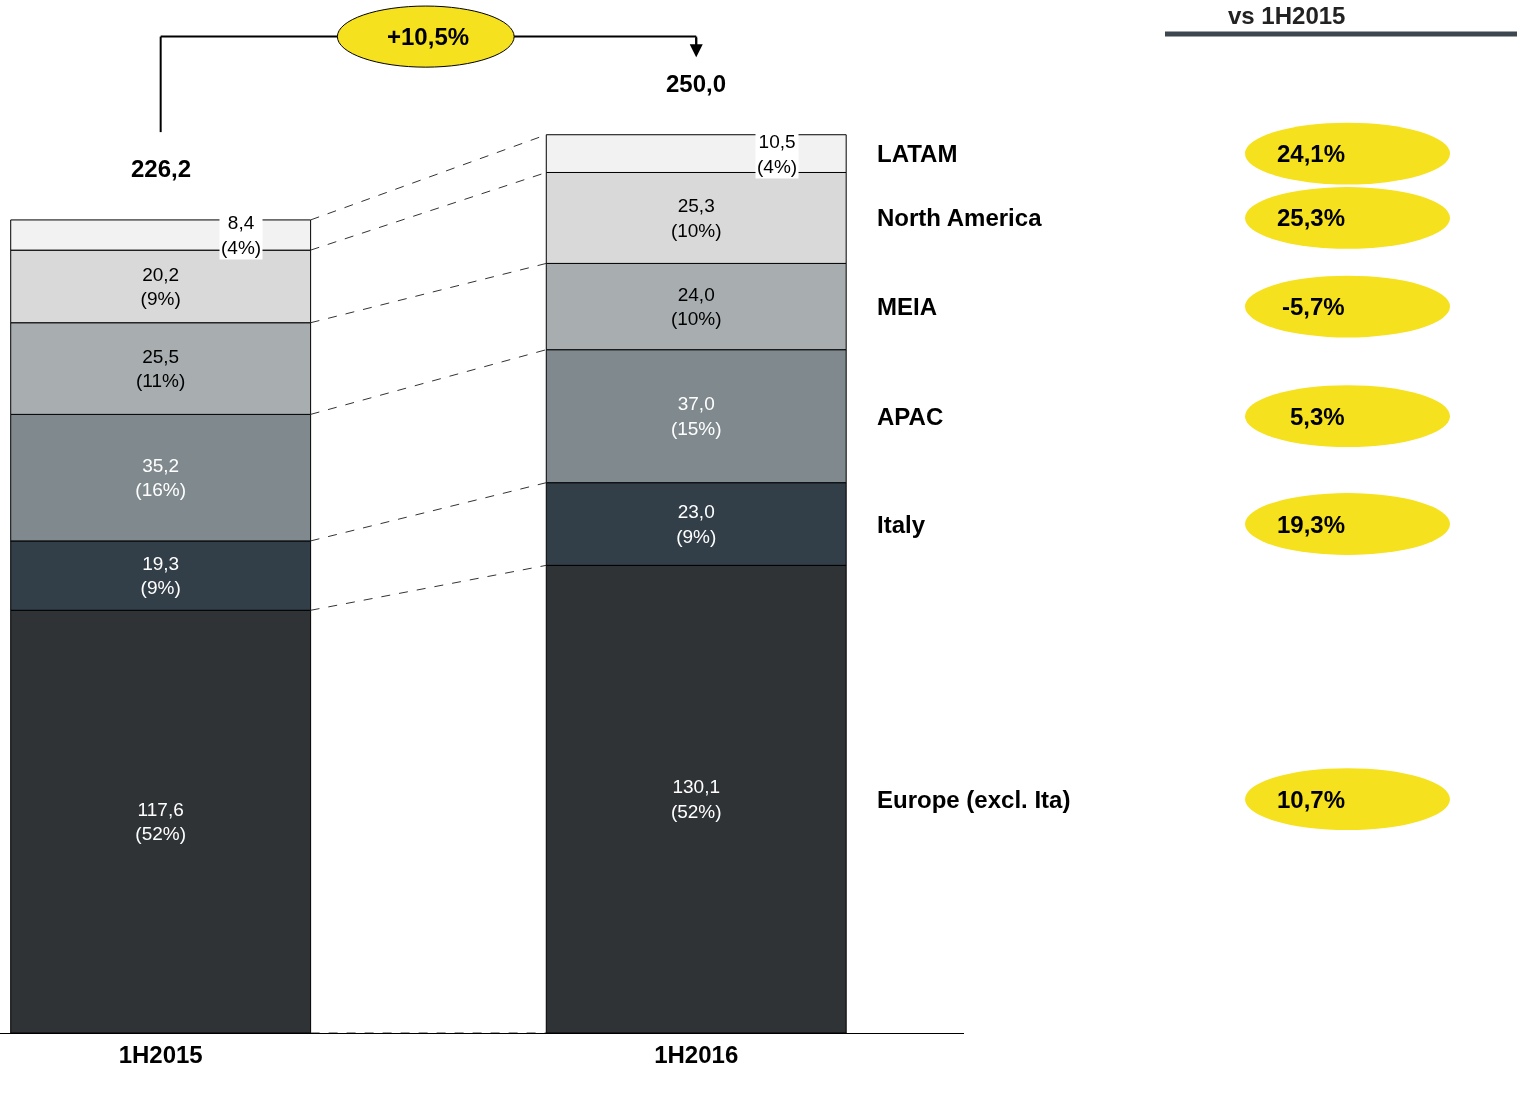 The image size is (1517, 1094). What do you see at coordinates (160, 575) in the screenshot?
I see `data-label: 19,3 (9%)` at bounding box center [160, 575].